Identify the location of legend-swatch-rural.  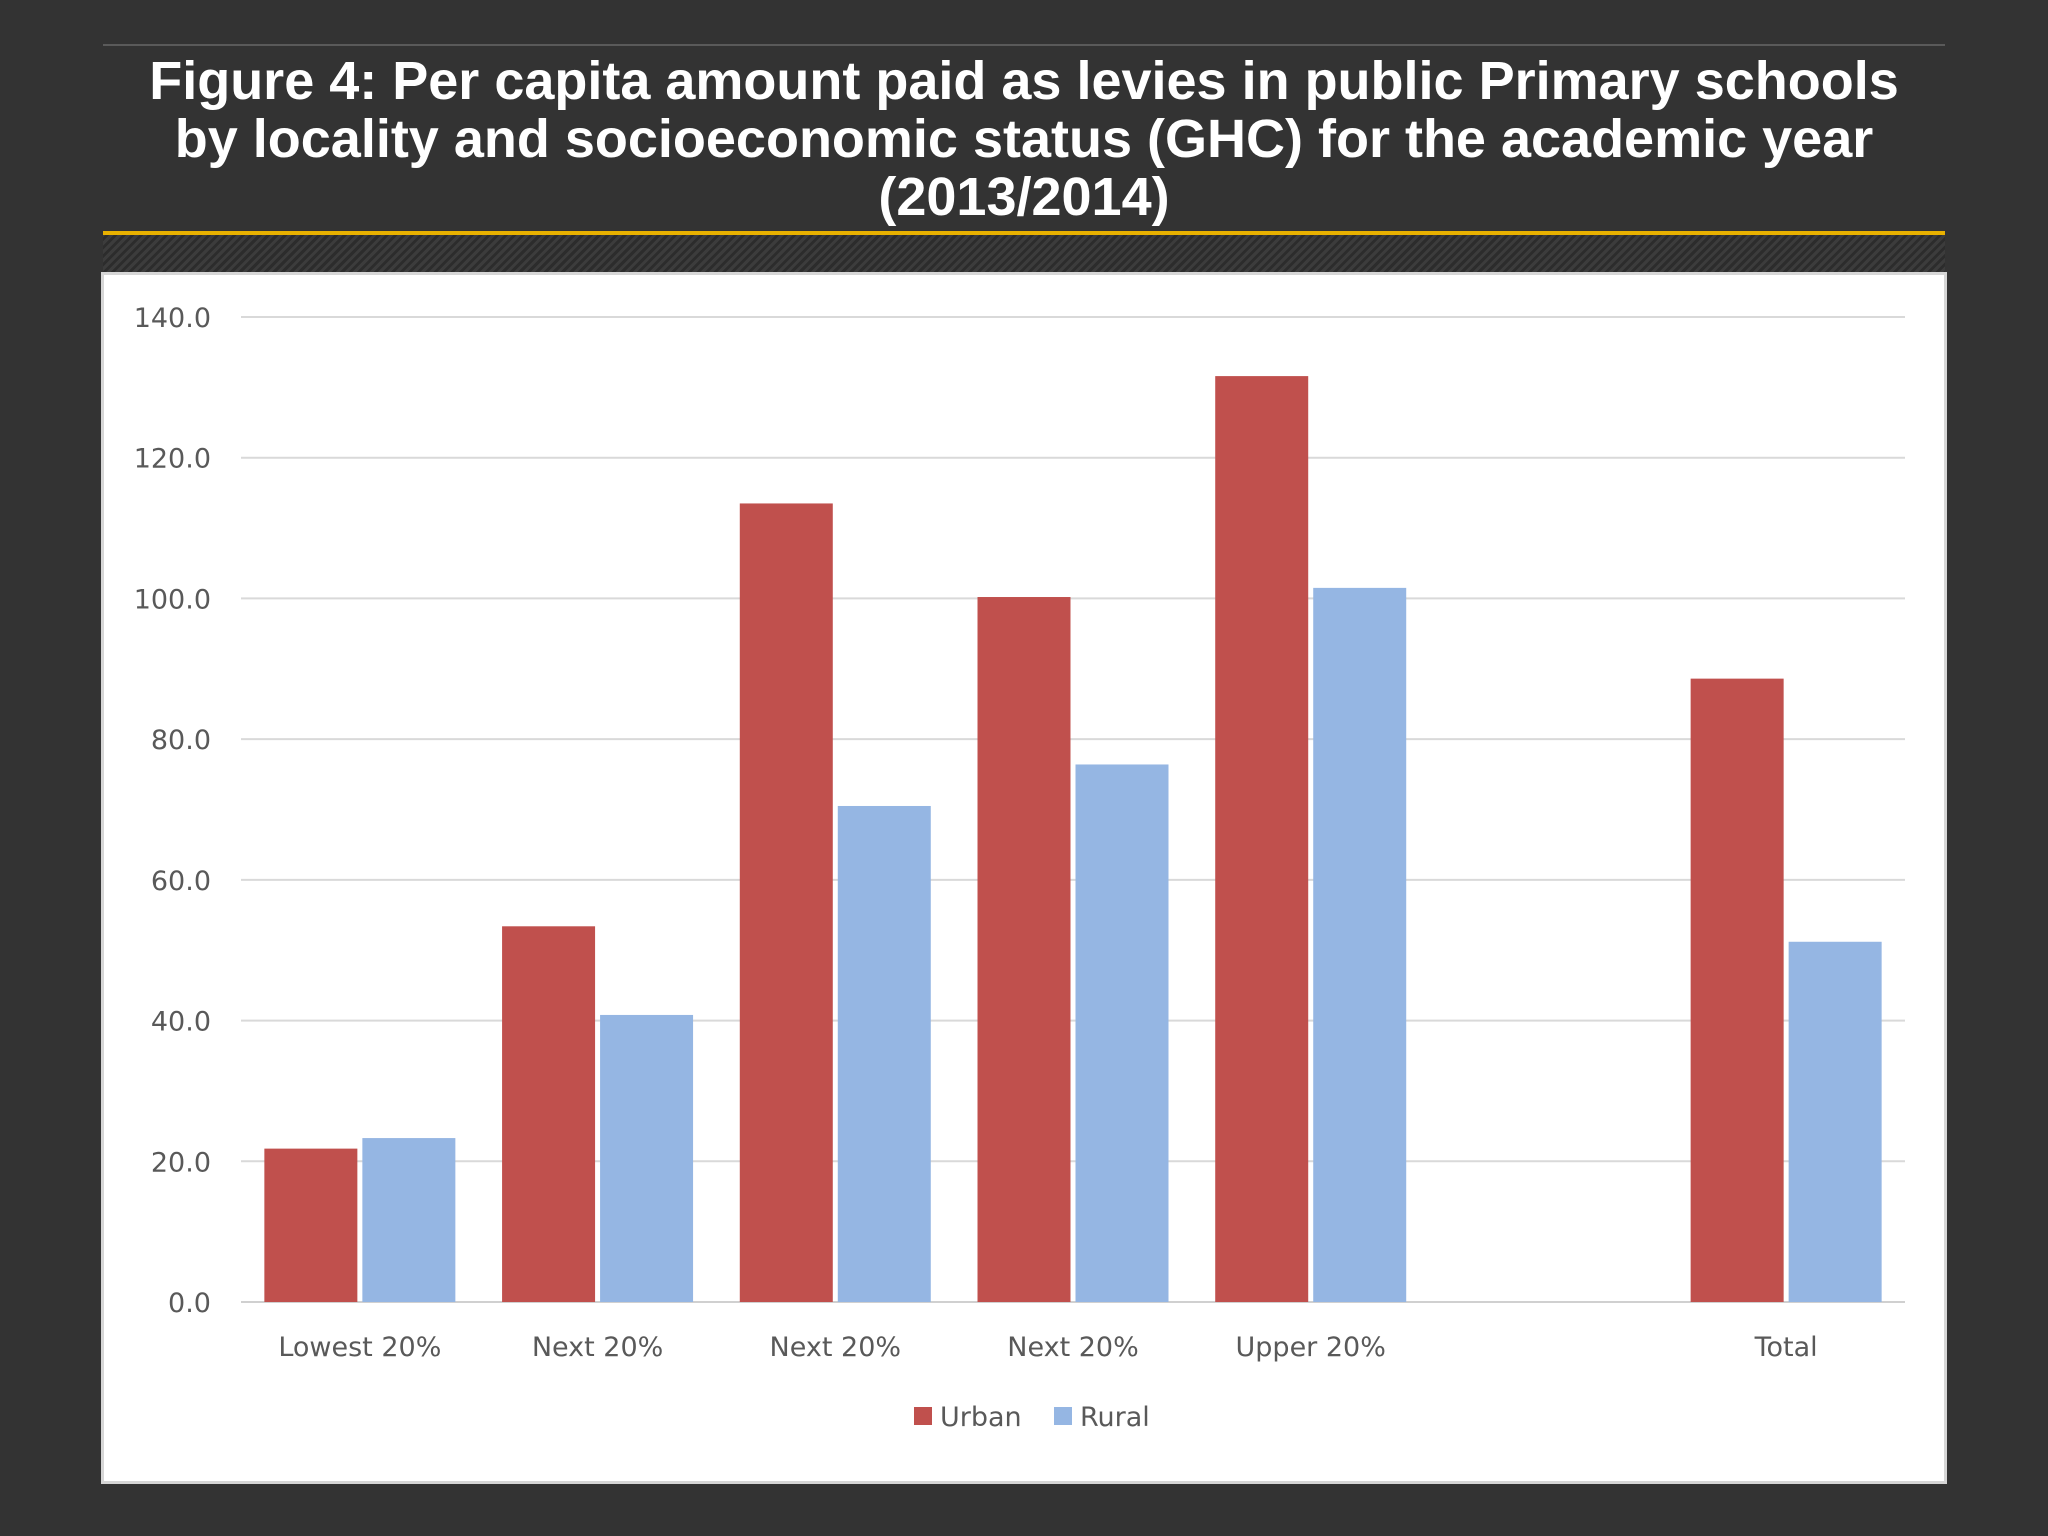
(1063, 1416).